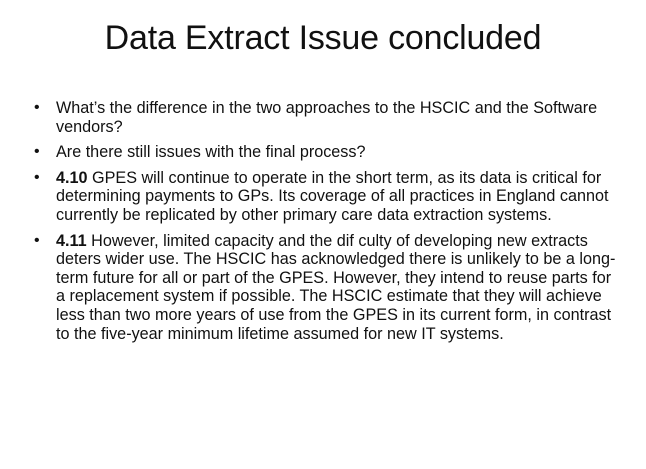 Image resolution: width=646 pixels, height=469 pixels. What do you see at coordinates (71, 240) in the screenshot?
I see `paragraph-number: 4.11` at bounding box center [71, 240].